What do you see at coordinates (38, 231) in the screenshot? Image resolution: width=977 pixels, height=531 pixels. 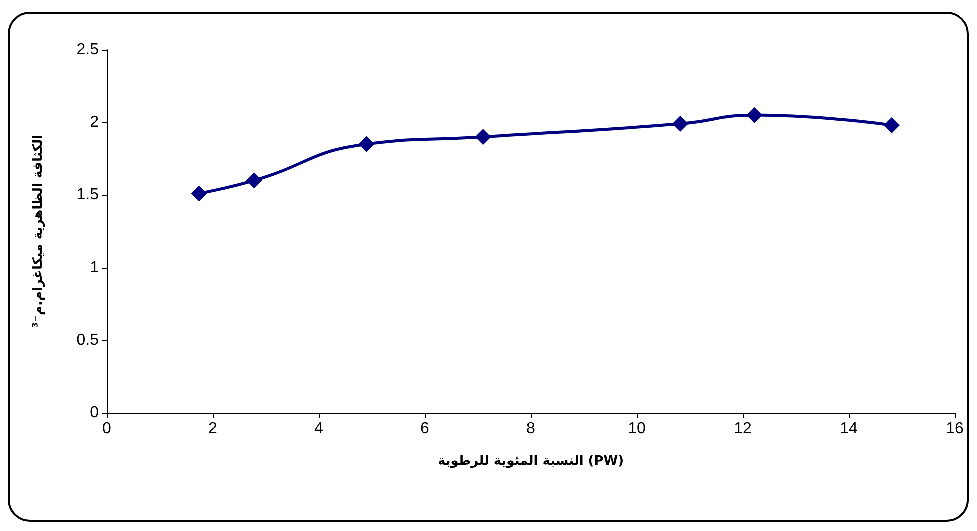 I see `y-axis-title: الكثافة الظاهرية ميكاغرام.م⁻³` at bounding box center [38, 231].